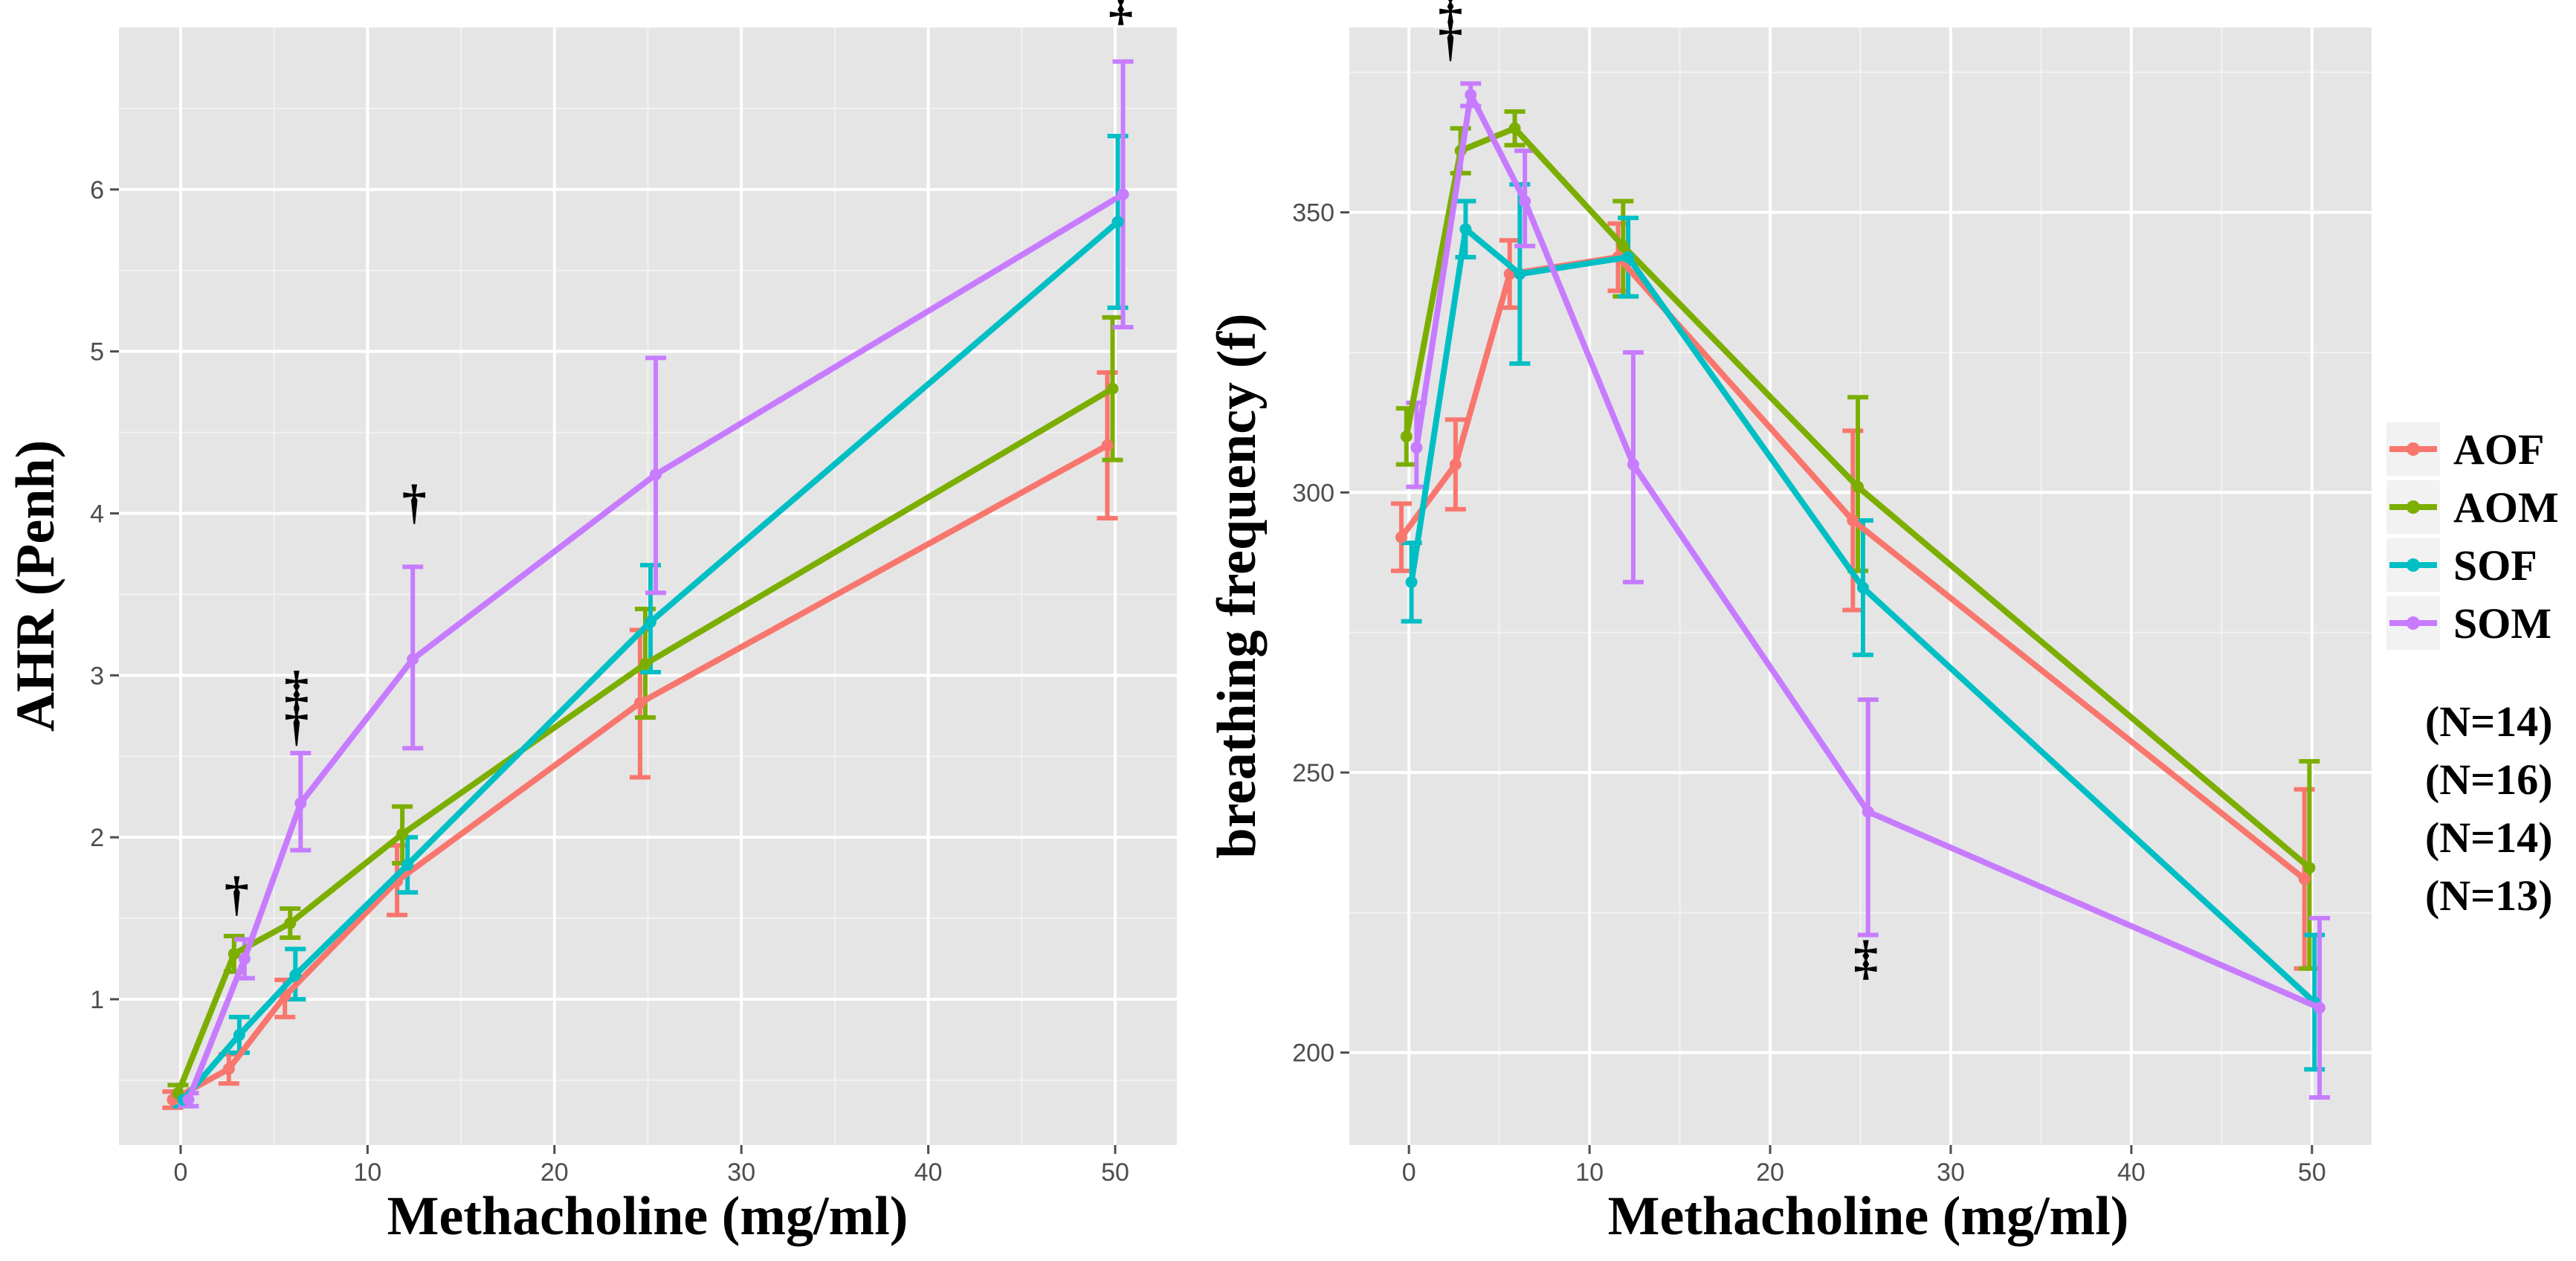 The height and width of the screenshot is (1261, 2576). What do you see at coordinates (97, 514) in the screenshot?
I see `y-tick-label: 4` at bounding box center [97, 514].